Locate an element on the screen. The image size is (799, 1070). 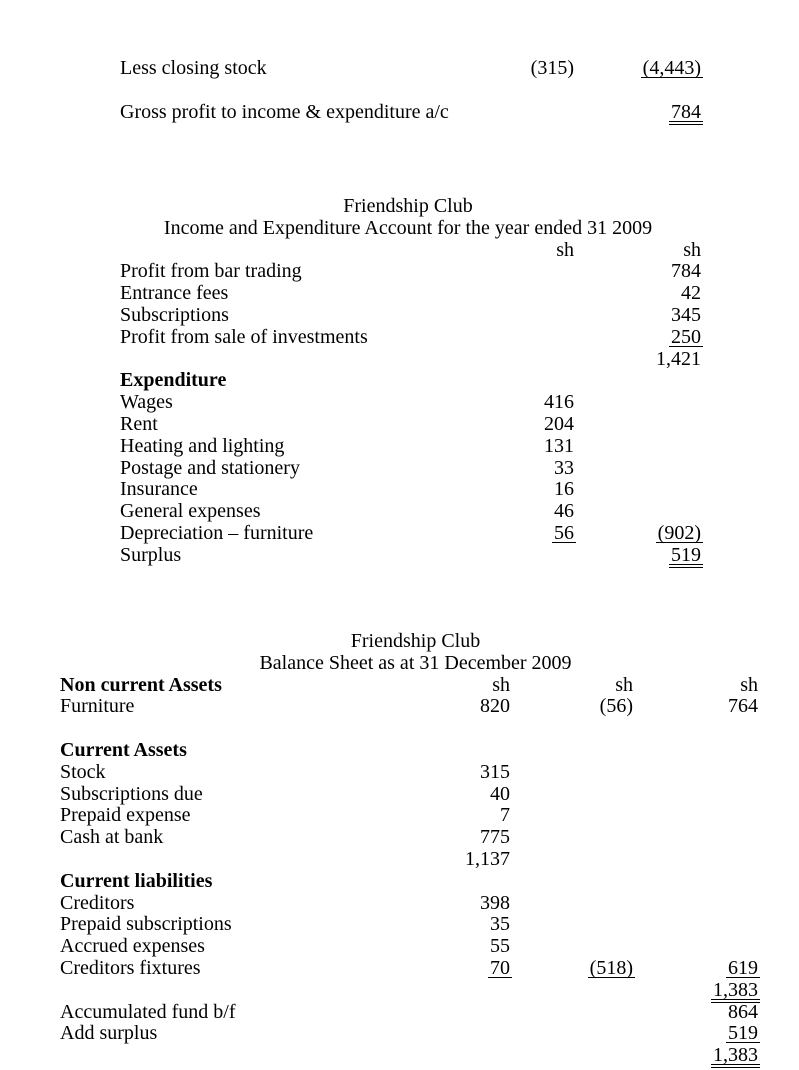
amount-cell: 315 is located at coordinates (452, 772).